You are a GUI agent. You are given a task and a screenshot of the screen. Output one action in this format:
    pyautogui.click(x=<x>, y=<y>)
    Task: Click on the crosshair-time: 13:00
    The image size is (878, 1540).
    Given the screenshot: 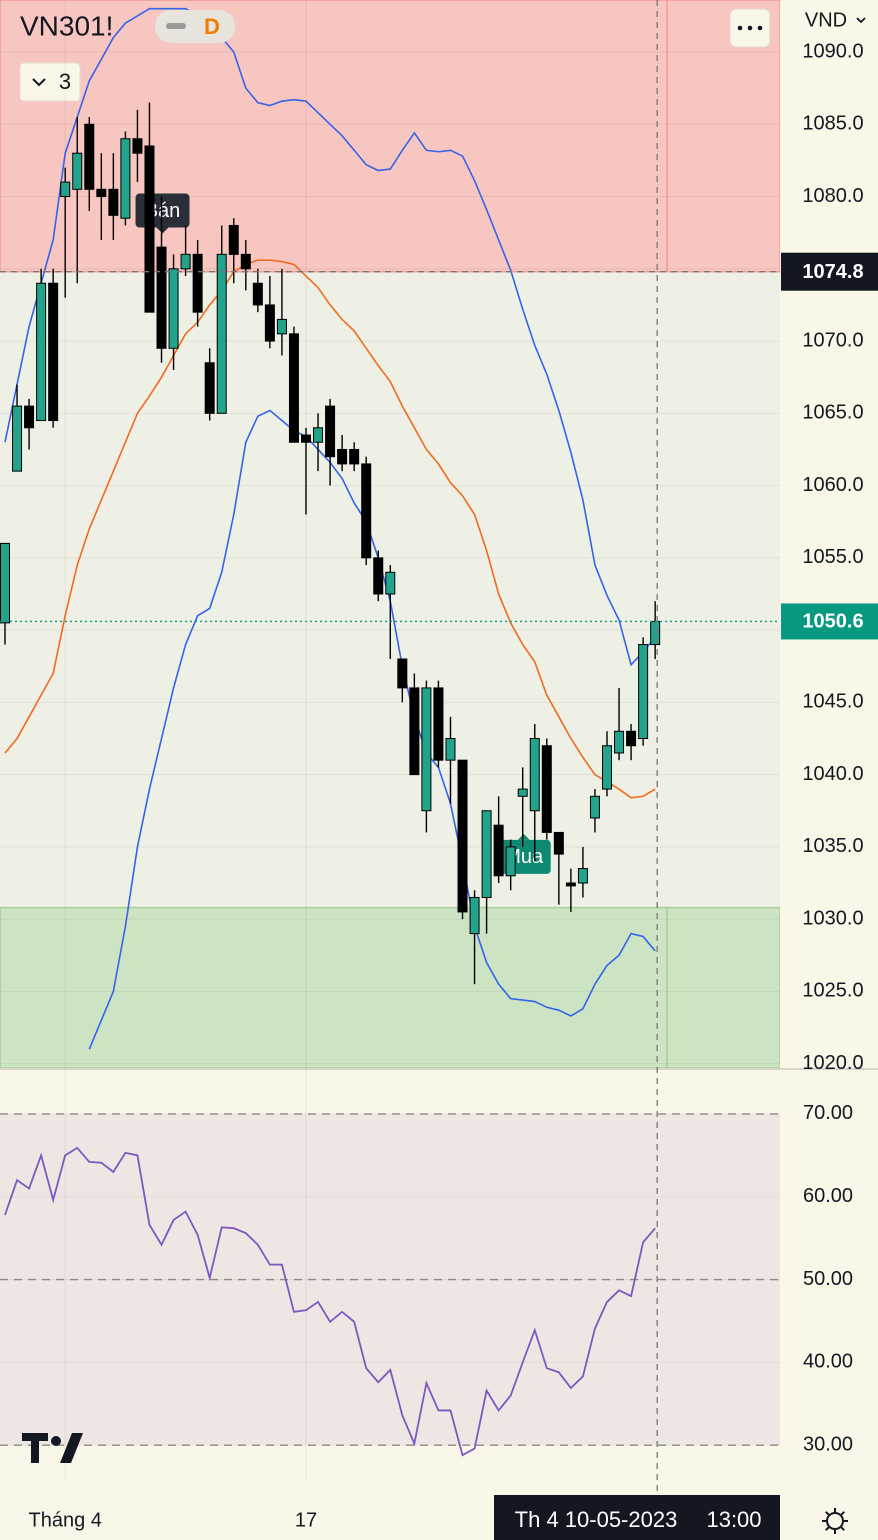 What is the action you would take?
    pyautogui.click(x=733, y=1519)
    